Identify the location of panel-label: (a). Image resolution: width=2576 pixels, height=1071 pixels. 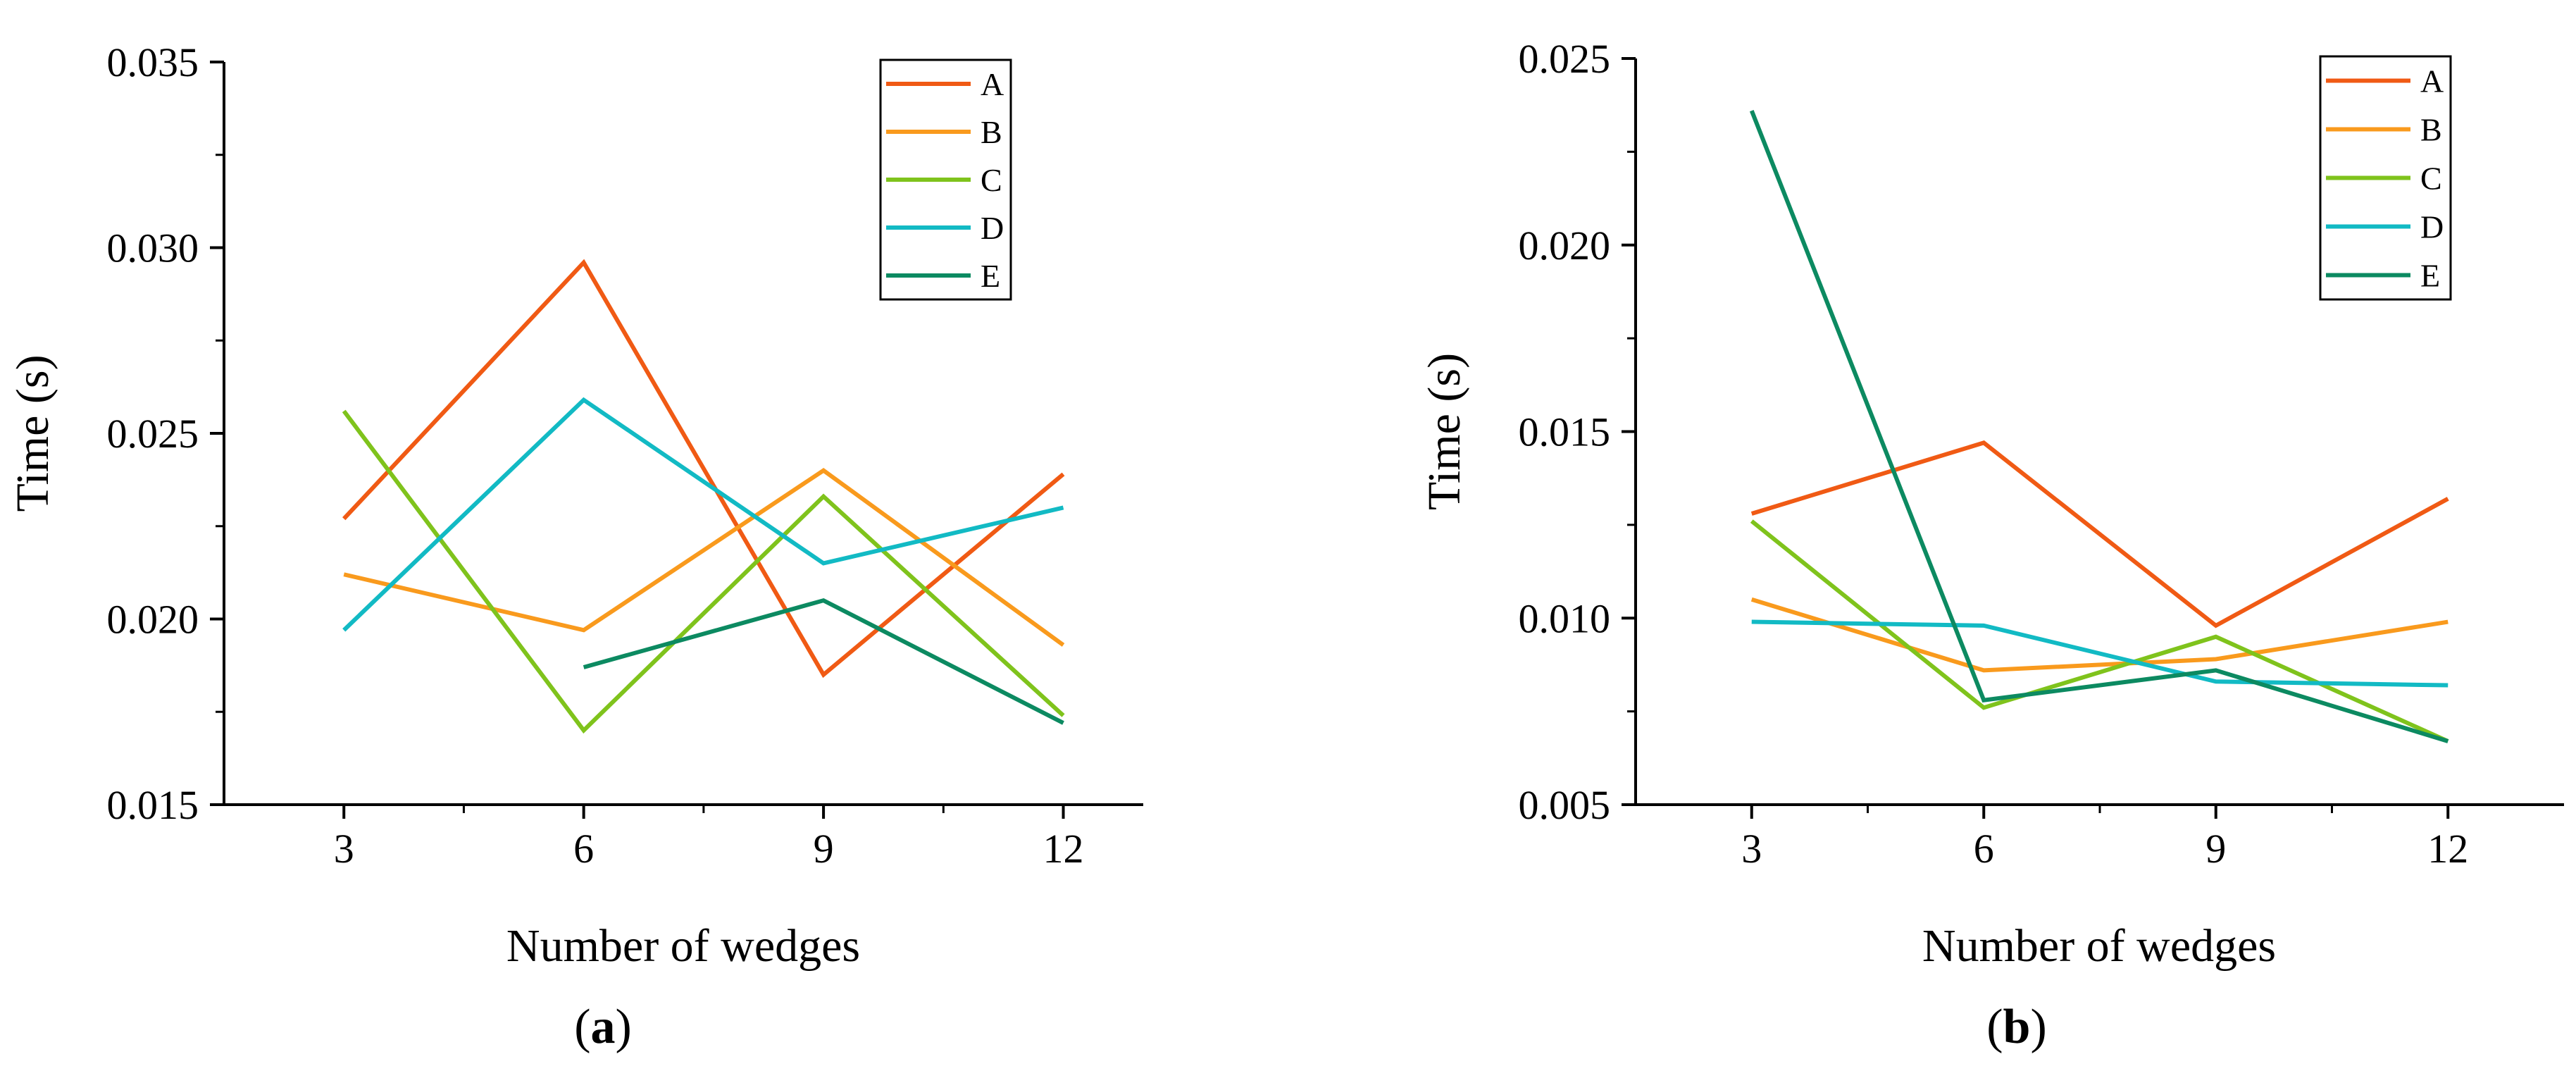
(603, 1027).